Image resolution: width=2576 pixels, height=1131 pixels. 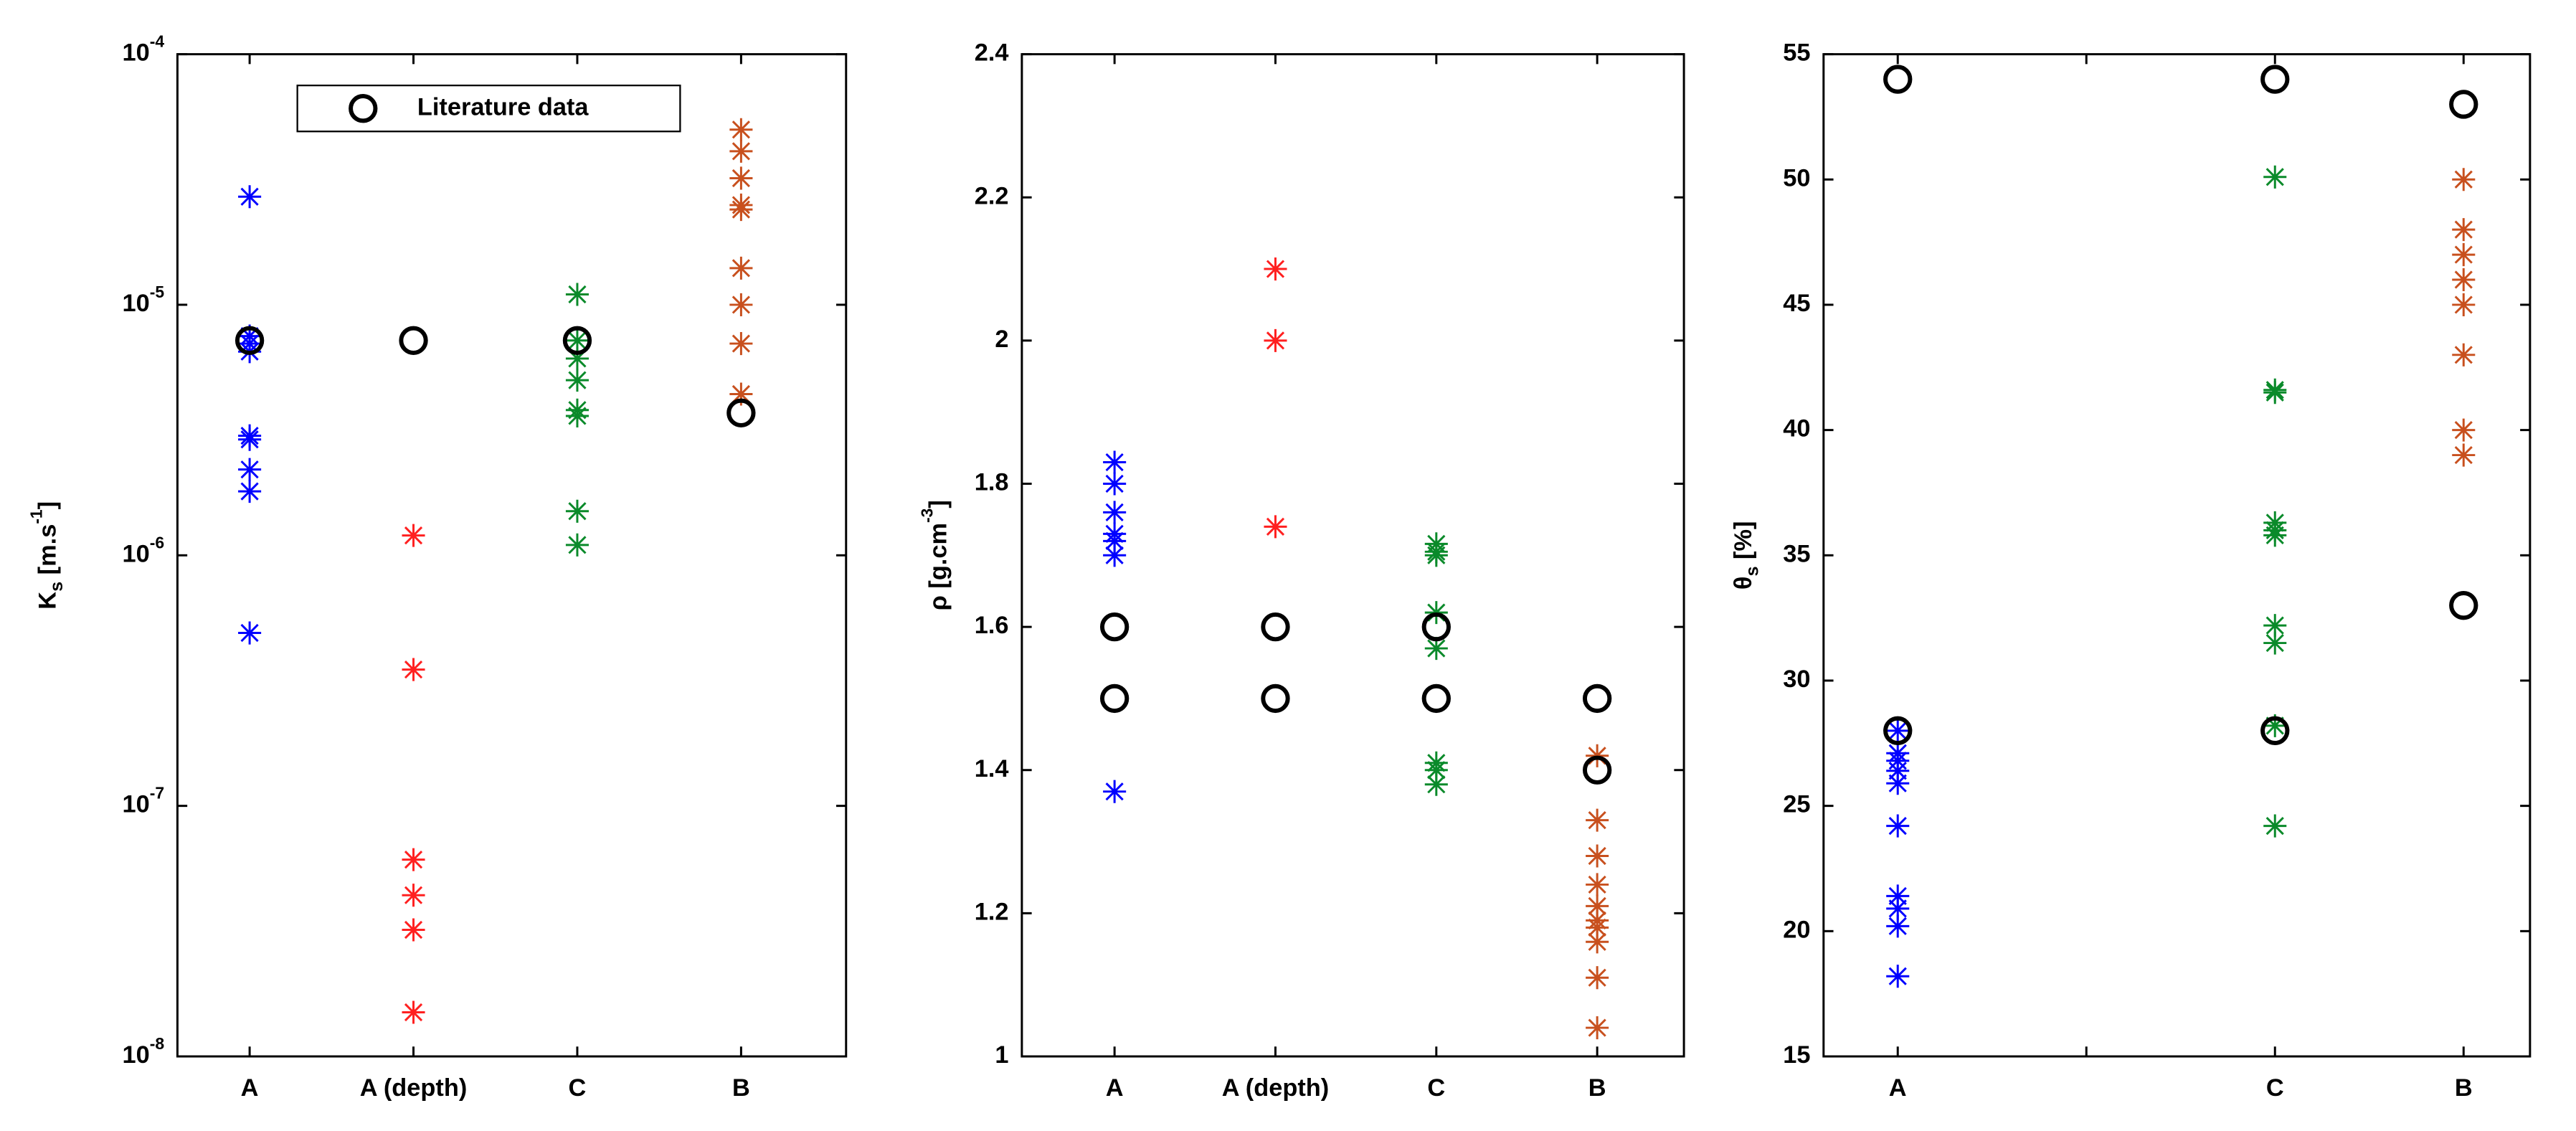 I want to click on y-tick-label: 30, so click(x=1796, y=679).